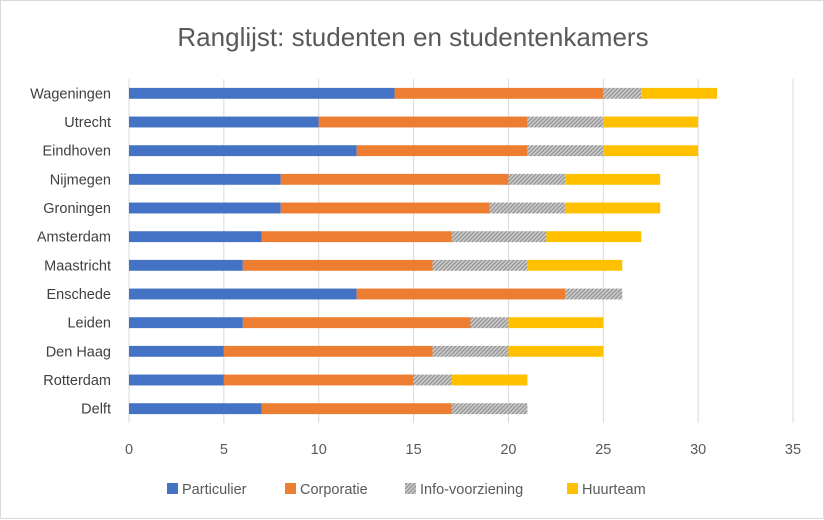 The height and width of the screenshot is (520, 824). Describe the element at coordinates (334, 490) in the screenshot. I see `legend-label: Corporatie` at that location.